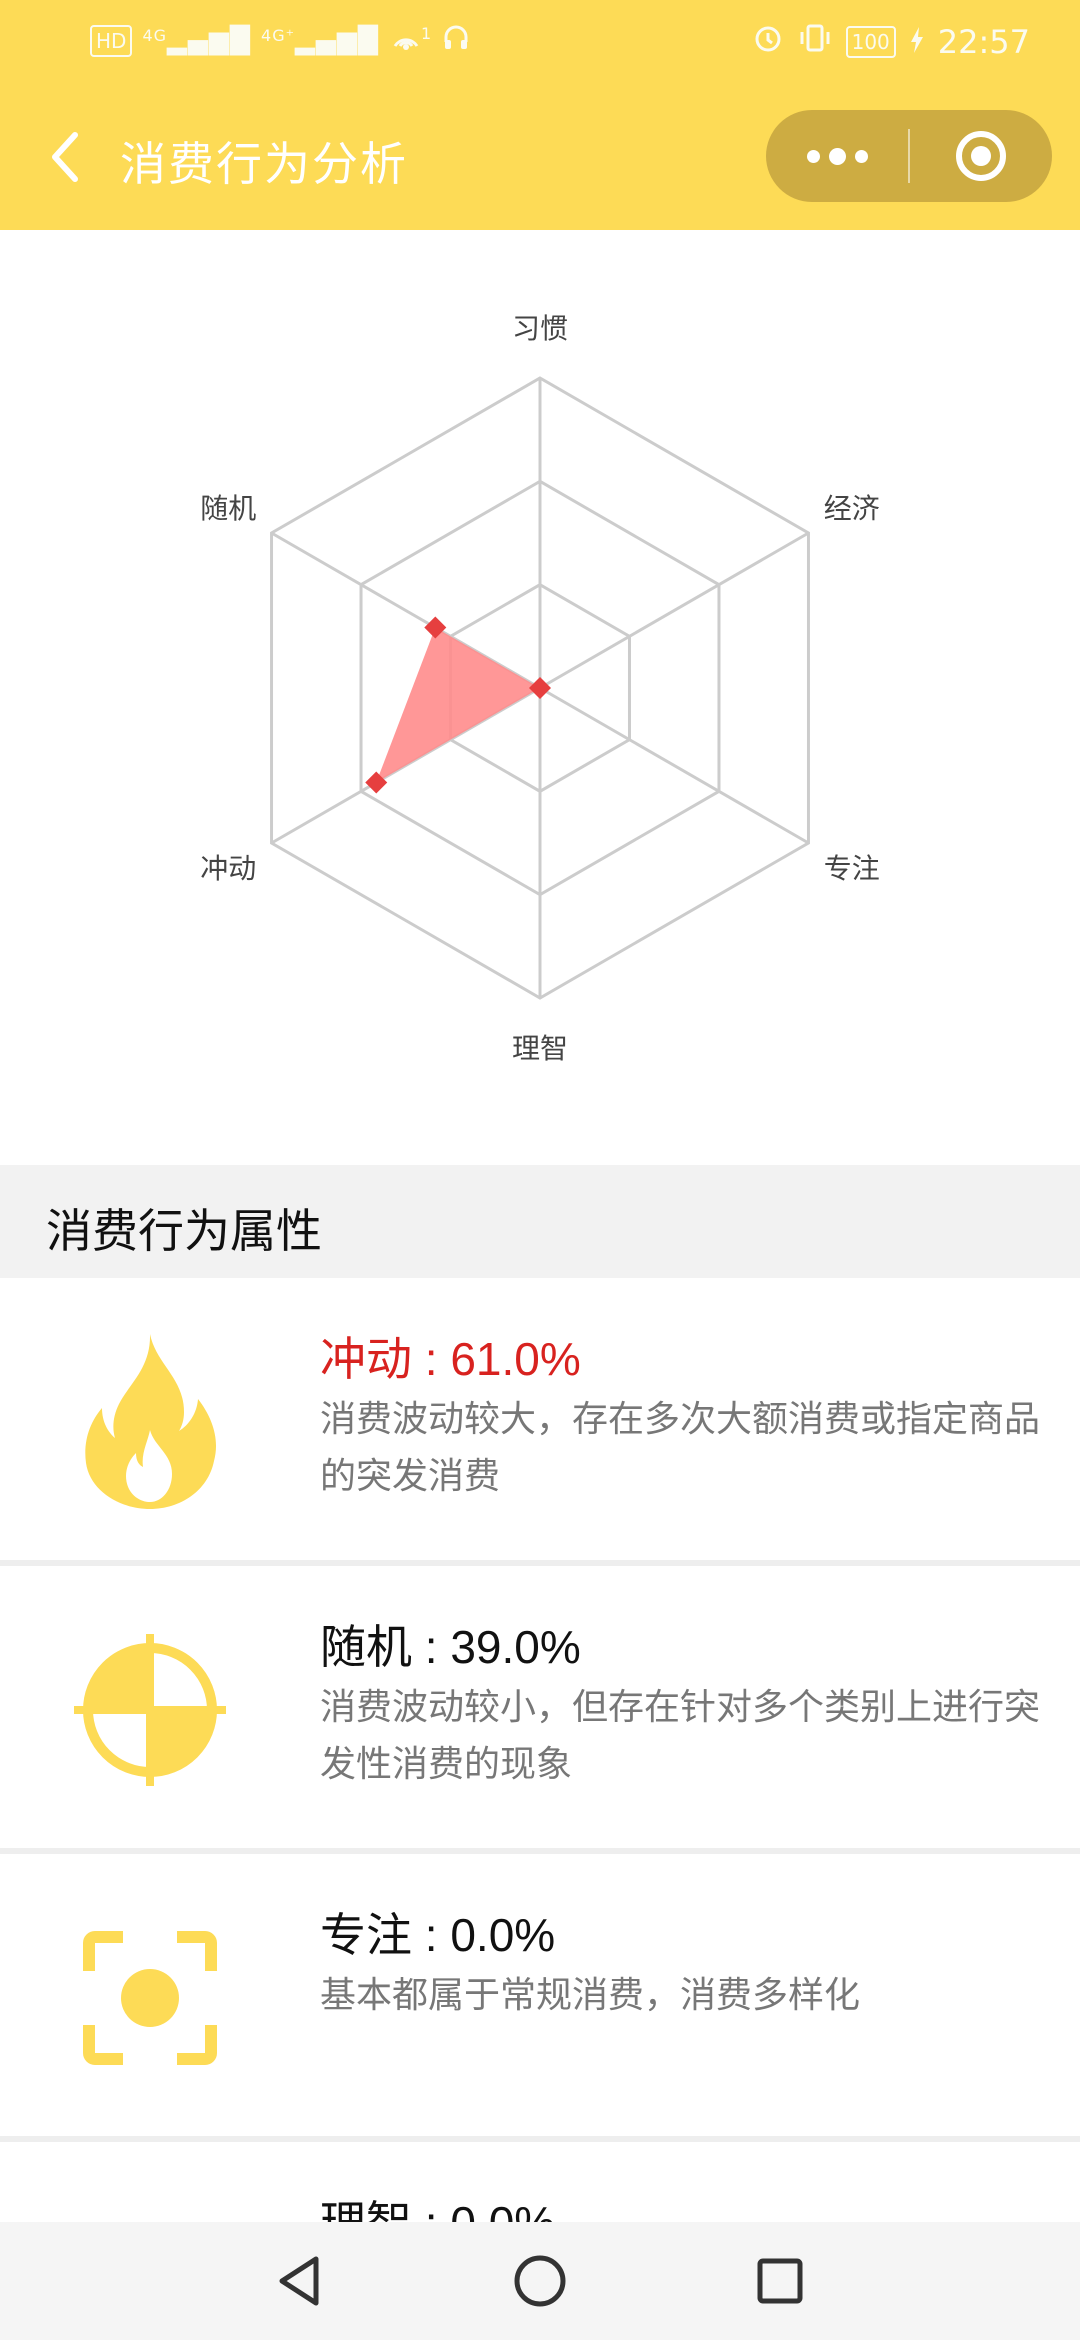 This screenshot has width=1080, height=2340. I want to click on radar-axis-label: 随机, so click(228, 508).